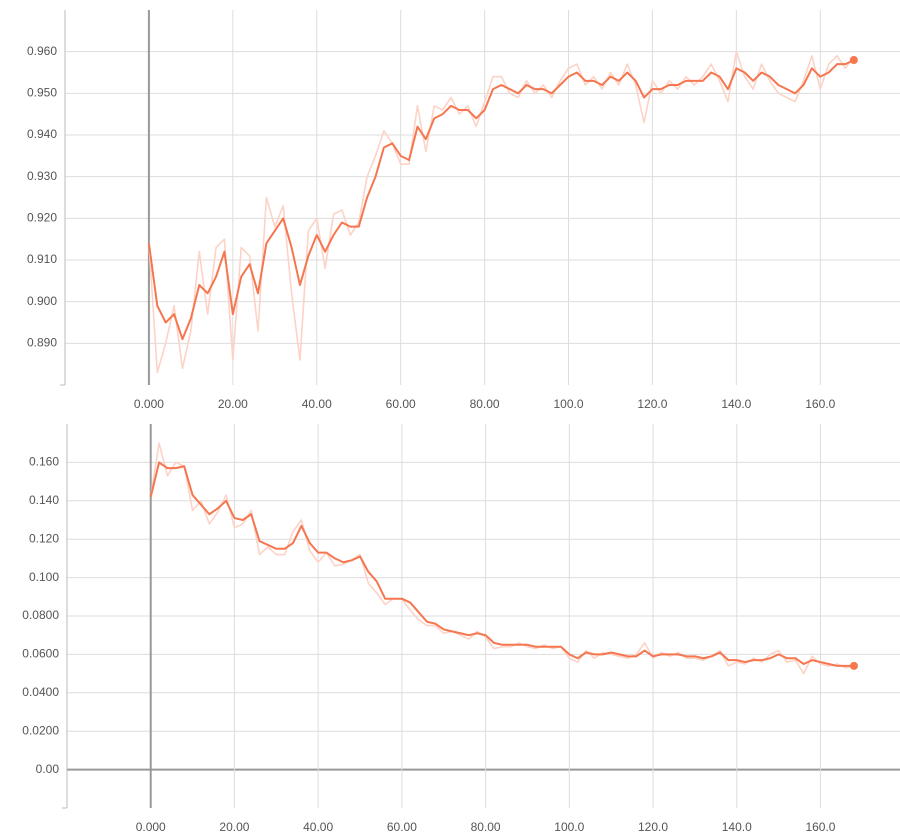 This screenshot has height=836, width=900. What do you see at coordinates (42, 176) in the screenshot?
I see `y-tick-label: 0.930` at bounding box center [42, 176].